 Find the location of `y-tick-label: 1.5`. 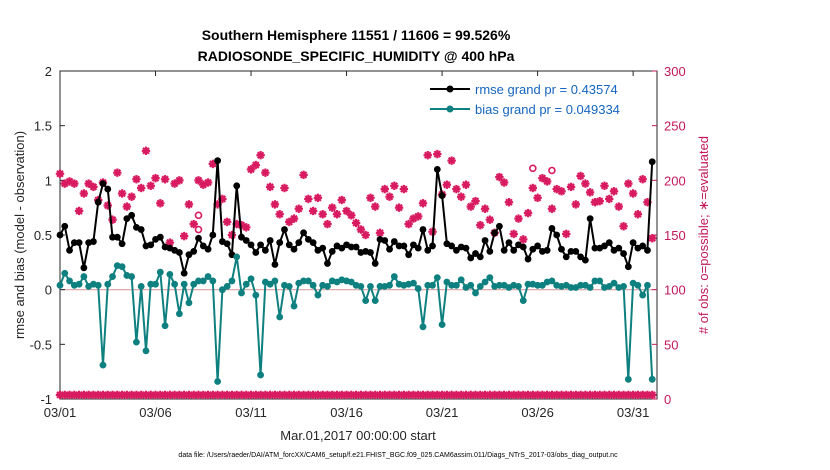

y-tick-label: 1.5 is located at coordinates (43, 126).